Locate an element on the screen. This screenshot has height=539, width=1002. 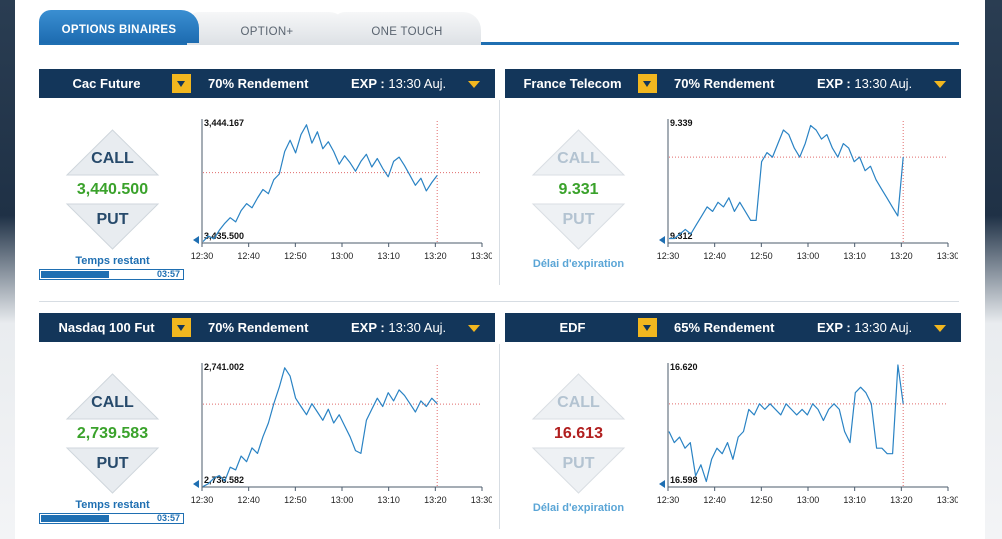
tab-one-touch: ONE TOUCH is located at coordinates (407, 28).